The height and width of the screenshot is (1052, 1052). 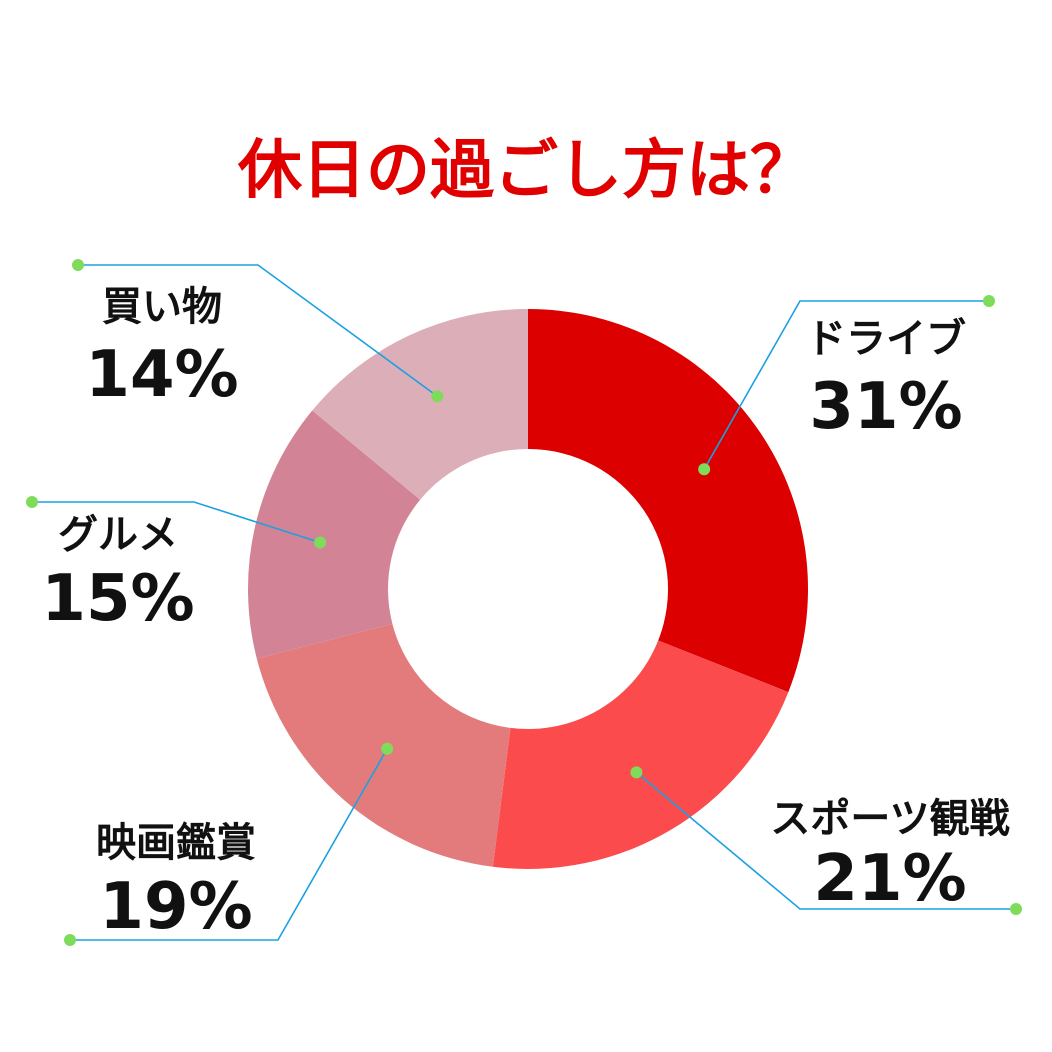 What do you see at coordinates (387, 748) in the screenshot?
I see `leader-dot-3-start` at bounding box center [387, 748].